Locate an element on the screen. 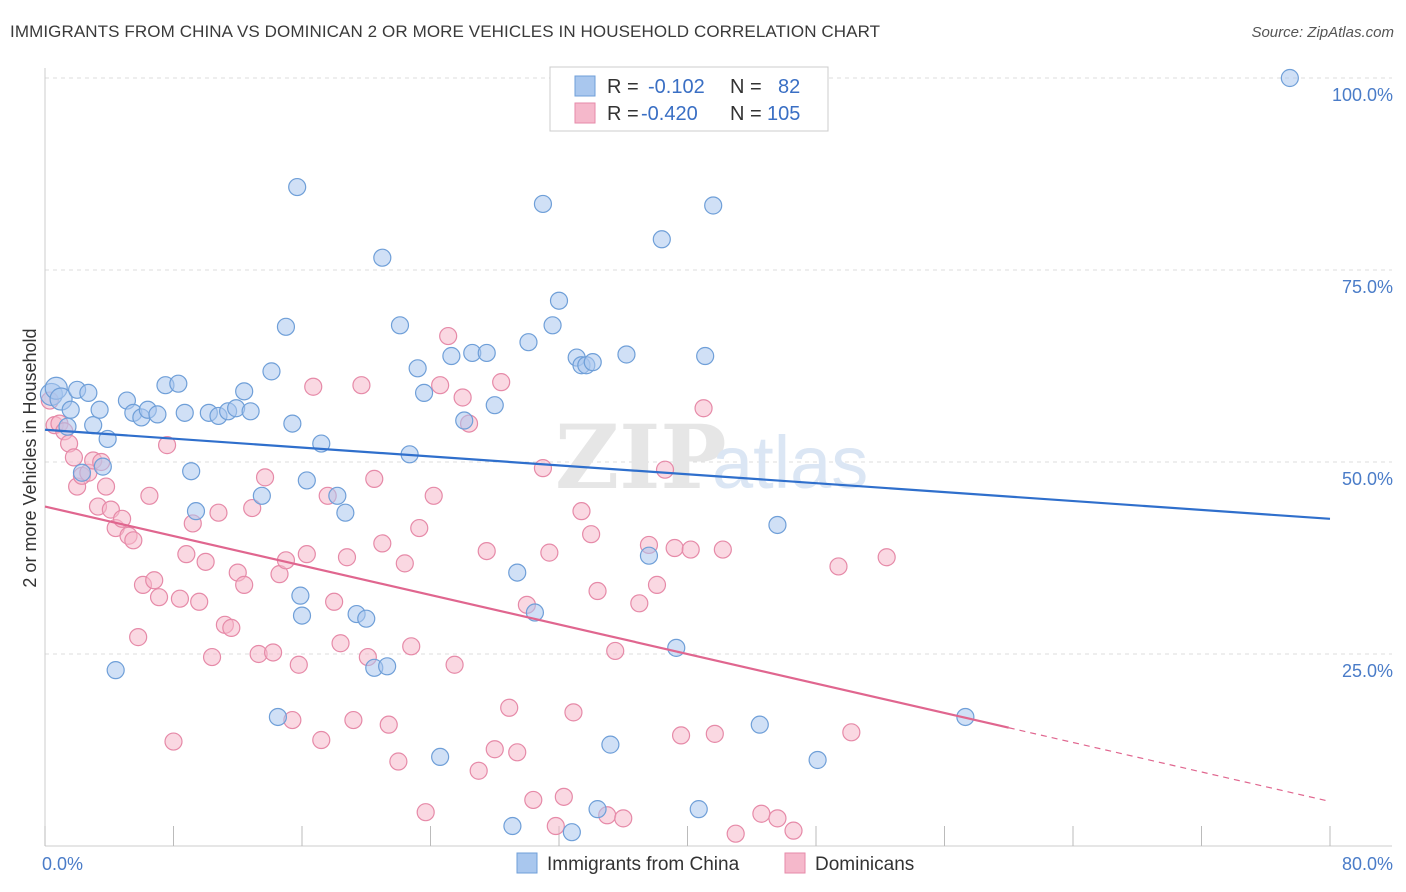 This screenshot has height=892, width=1406. bottom-swatch-dom is located at coordinates (795, 863).